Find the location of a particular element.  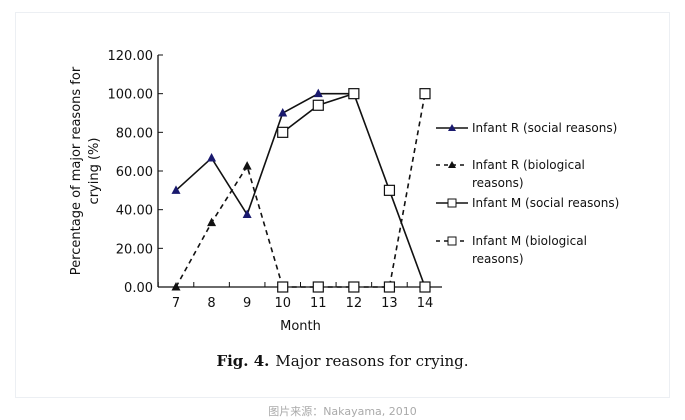

x-tick-label: 9 is located at coordinates (247, 303).